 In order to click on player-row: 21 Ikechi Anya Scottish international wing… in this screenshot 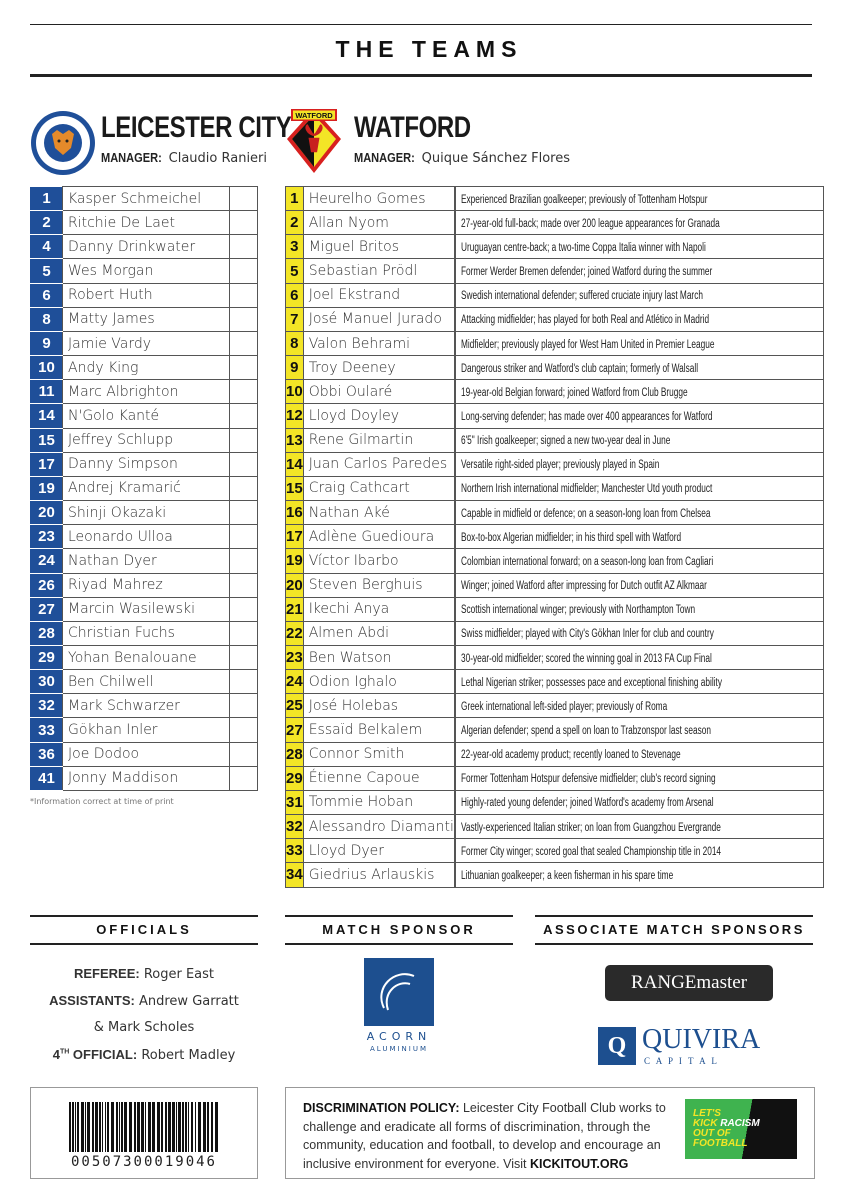, I will do `click(555, 609)`.